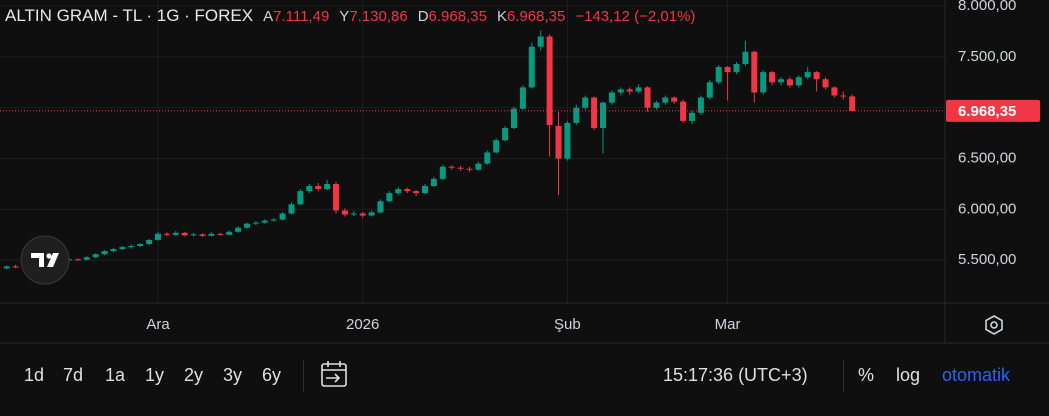 The height and width of the screenshot is (416, 1049). What do you see at coordinates (272, 375) in the screenshot?
I see `range-button: 6y` at bounding box center [272, 375].